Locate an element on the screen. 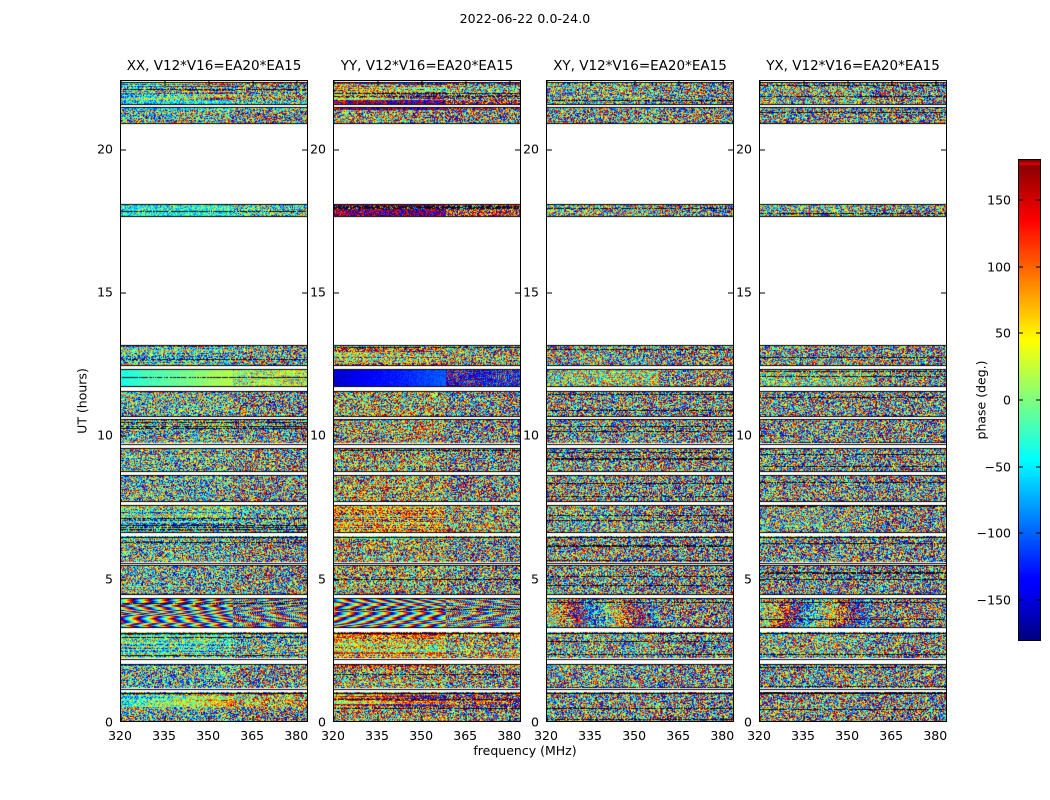 This screenshot has width=1050, height=800. x-axis-label: frequency (MHz) is located at coordinates (525, 750).